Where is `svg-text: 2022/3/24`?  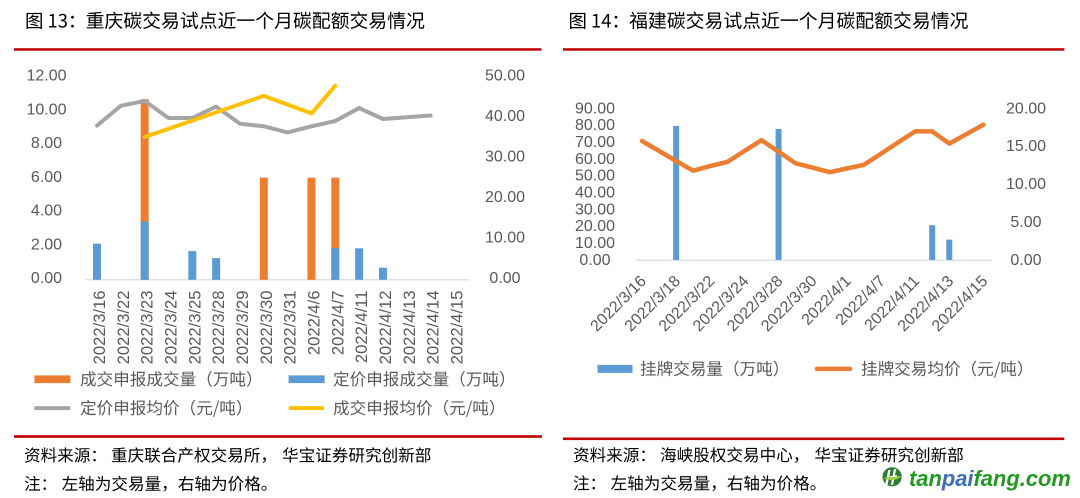 svg-text: 2022/3/24 is located at coordinates (171, 328).